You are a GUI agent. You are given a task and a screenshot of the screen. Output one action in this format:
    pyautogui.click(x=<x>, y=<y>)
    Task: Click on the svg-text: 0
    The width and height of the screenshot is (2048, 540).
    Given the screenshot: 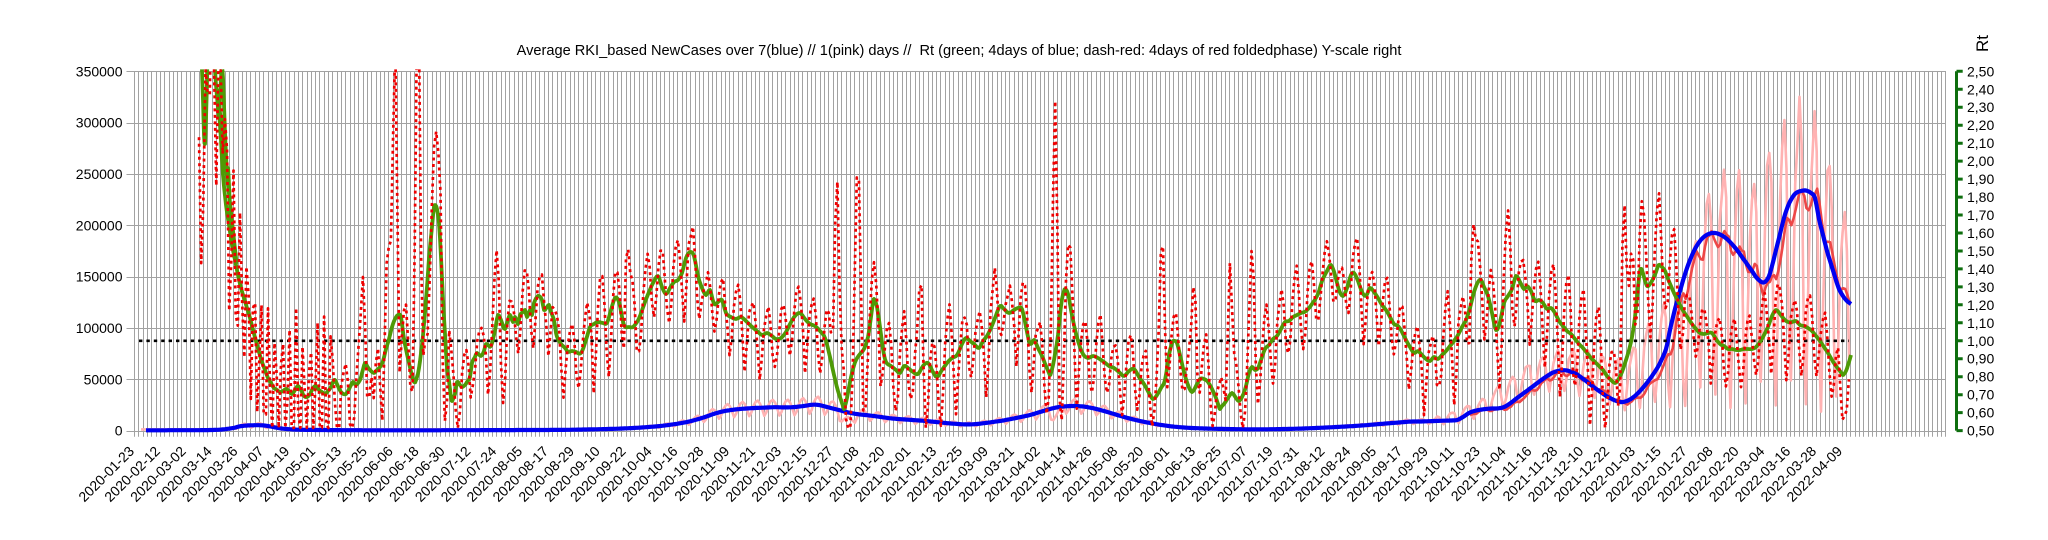 What is the action you would take?
    pyautogui.click(x=119, y=431)
    